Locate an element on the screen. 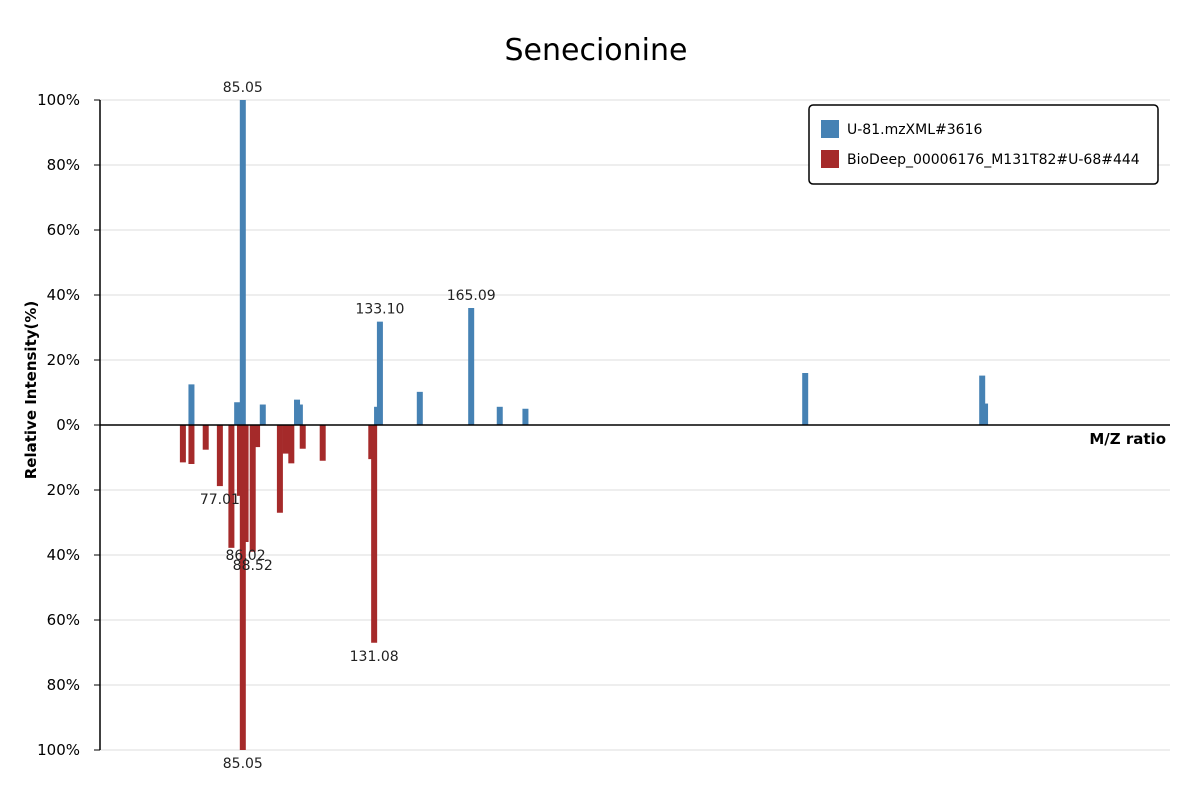 This screenshot has height=800, width=1200. legend-swatch-reference is located at coordinates (830, 159).